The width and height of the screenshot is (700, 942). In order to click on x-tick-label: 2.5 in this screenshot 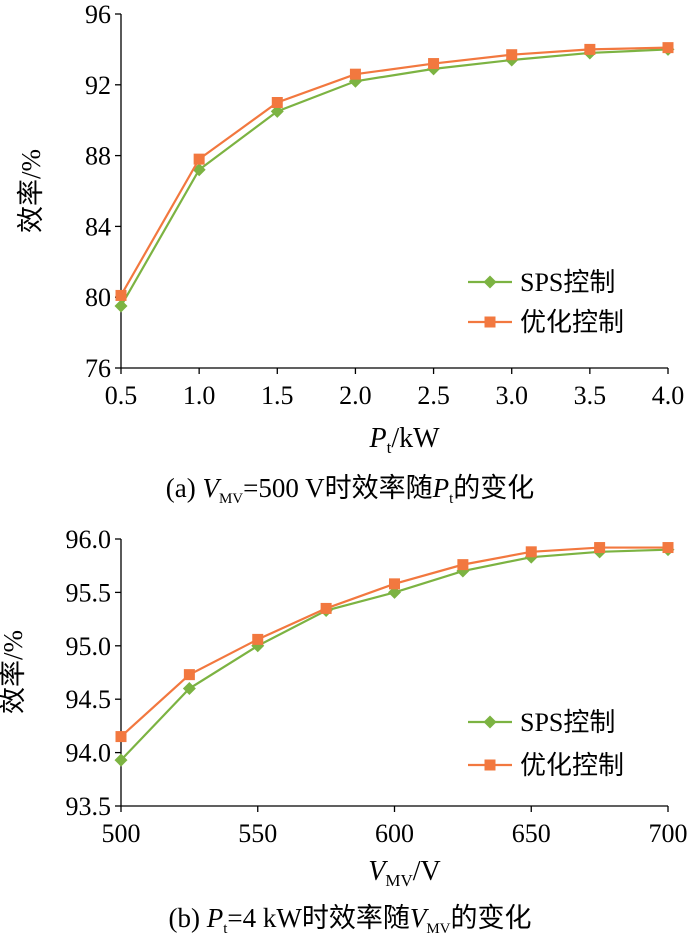, I will do `click(433, 395)`.